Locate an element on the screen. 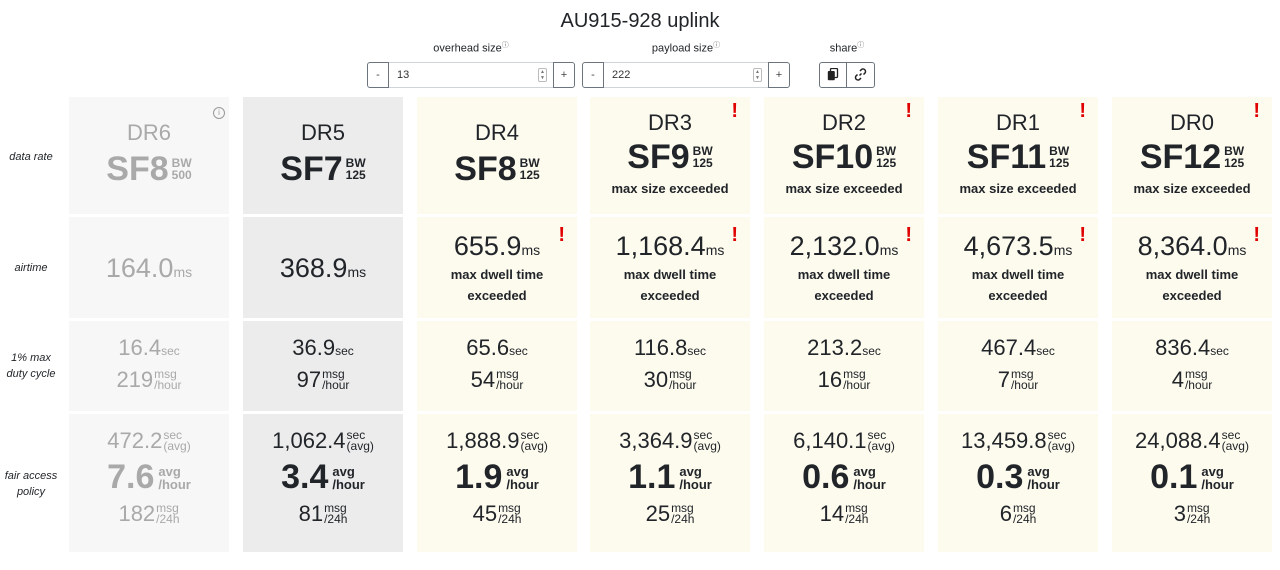 Image resolution: width=1280 pixels, height=570 pixels. data-rate-cell: ! DR3 SF9 BW 125 max size exceeded is located at coordinates (670, 155).